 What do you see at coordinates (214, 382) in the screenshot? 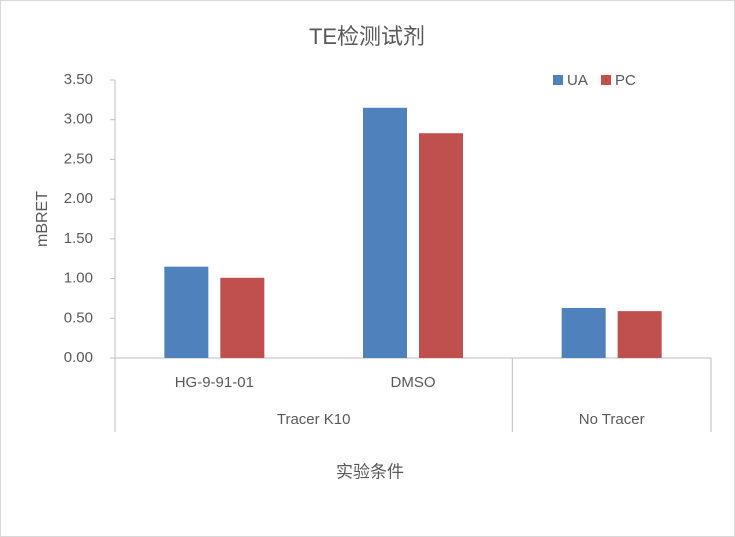
I see `x-tick-label: HG-9-91-01` at bounding box center [214, 382].